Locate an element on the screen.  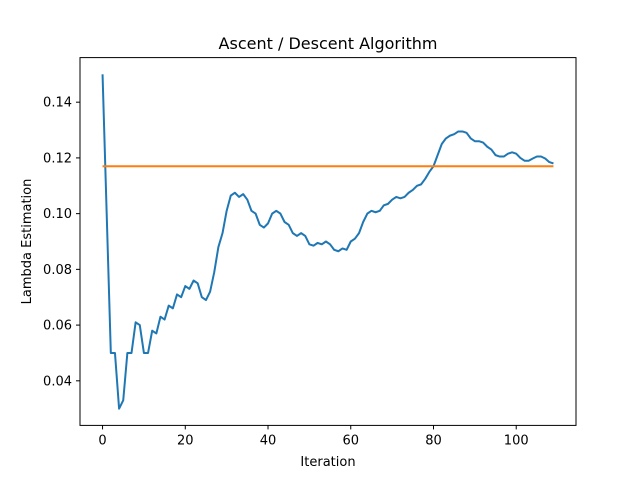
chart-title: Ascent / Descent Algorithm is located at coordinates (328, 43).